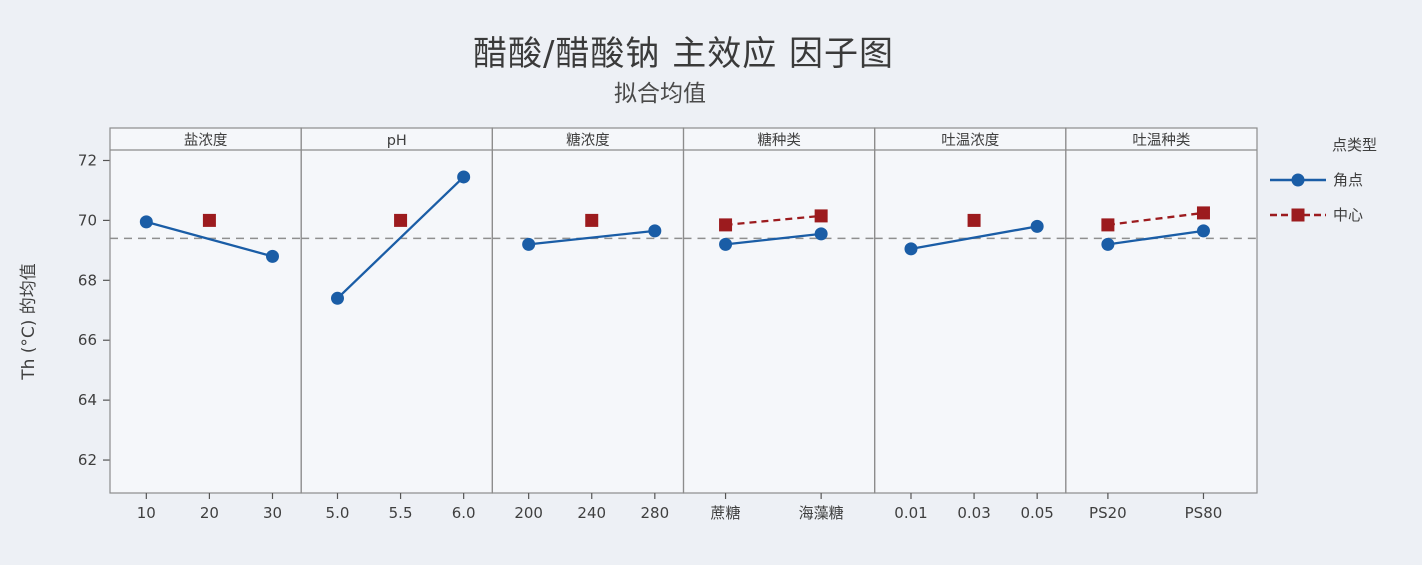  Describe the element at coordinates (397, 141) in the screenshot. I see `panel-header-label: pH` at that location.